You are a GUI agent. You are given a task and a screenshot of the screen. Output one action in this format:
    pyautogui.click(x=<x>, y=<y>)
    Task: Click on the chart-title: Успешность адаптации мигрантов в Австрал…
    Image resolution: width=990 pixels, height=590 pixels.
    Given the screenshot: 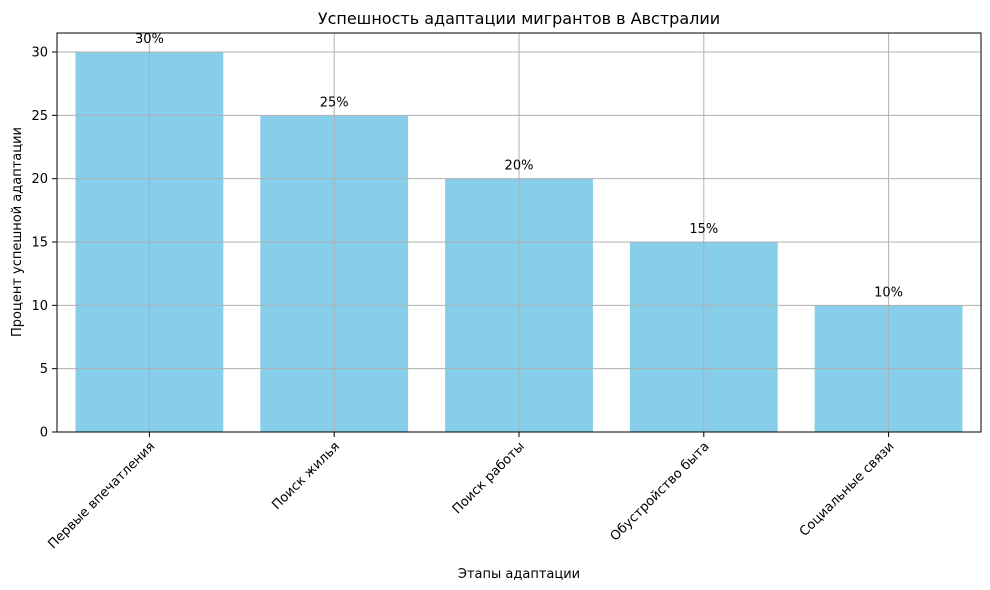 What is the action you would take?
    pyautogui.click(x=519, y=18)
    